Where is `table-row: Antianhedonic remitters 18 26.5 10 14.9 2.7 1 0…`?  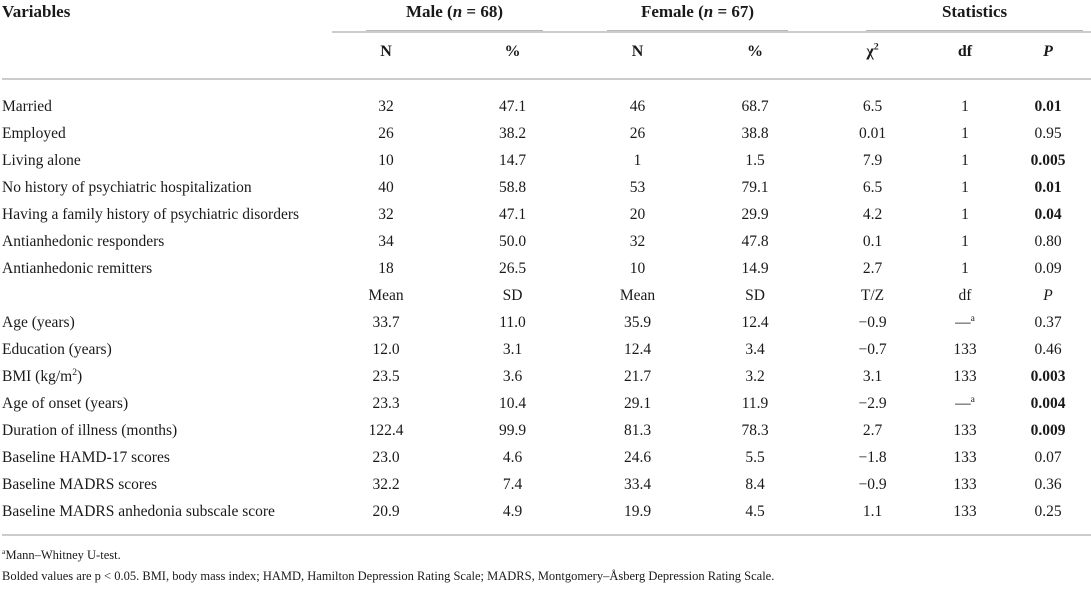 table-row: Antianhedonic remitters 18 26.5 10 14.9 2.7 1 0… is located at coordinates (546, 268).